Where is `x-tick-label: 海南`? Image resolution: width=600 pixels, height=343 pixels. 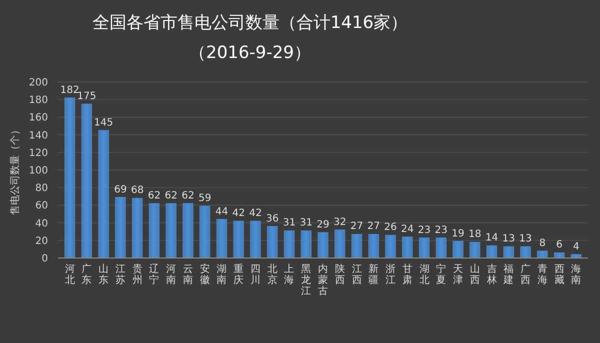 x-tick-label: 海南 is located at coordinates (576, 274).